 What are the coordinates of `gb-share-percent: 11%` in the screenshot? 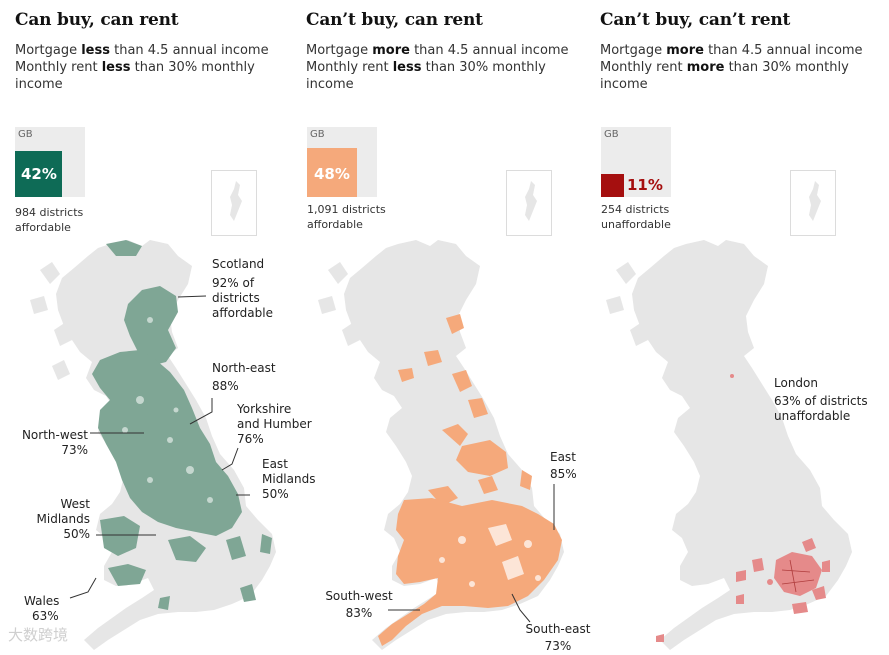 It's located at (645, 185).